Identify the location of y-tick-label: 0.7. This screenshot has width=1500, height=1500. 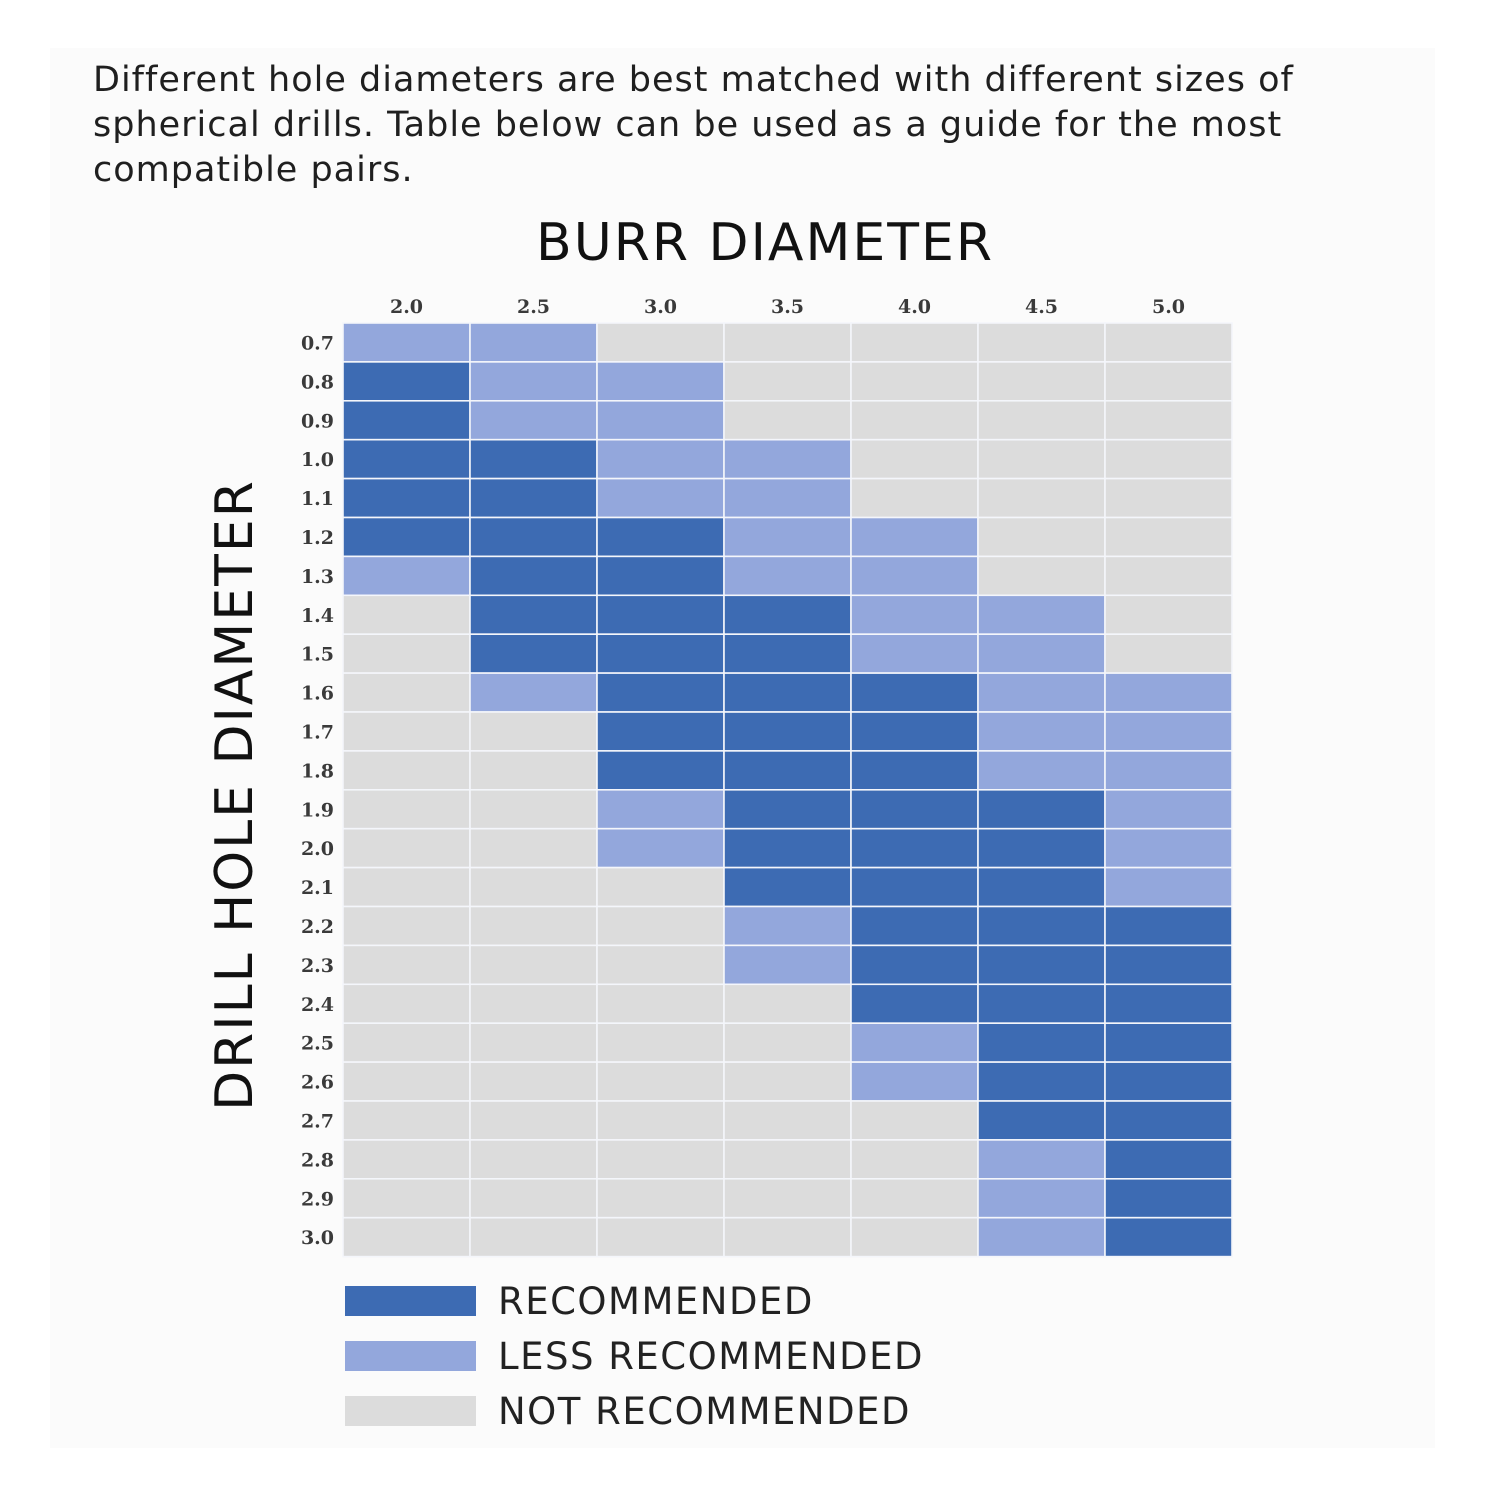
(317, 343).